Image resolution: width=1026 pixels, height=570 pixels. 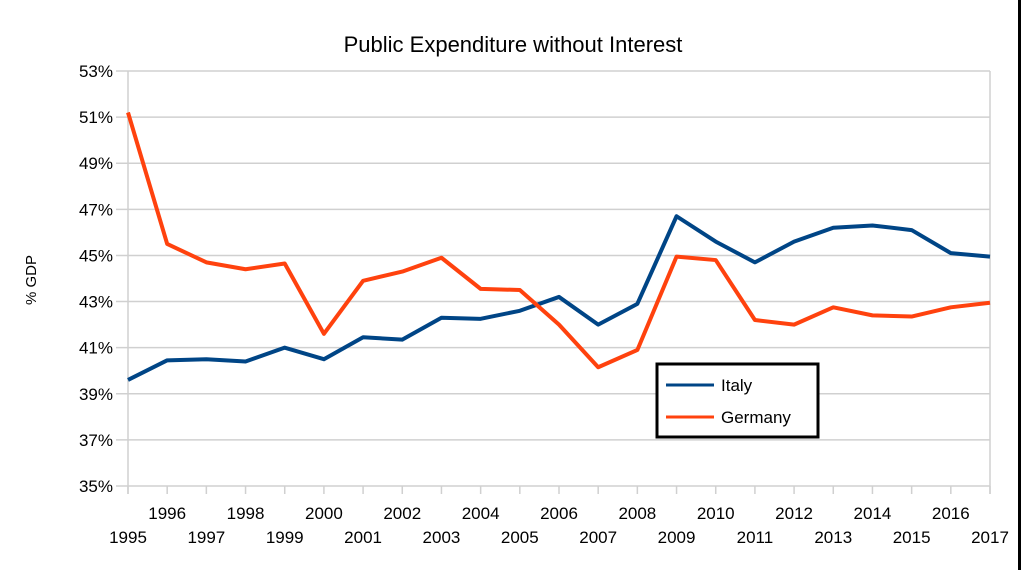 What do you see at coordinates (677, 537) in the screenshot?
I see `x-tick-label: 2009` at bounding box center [677, 537].